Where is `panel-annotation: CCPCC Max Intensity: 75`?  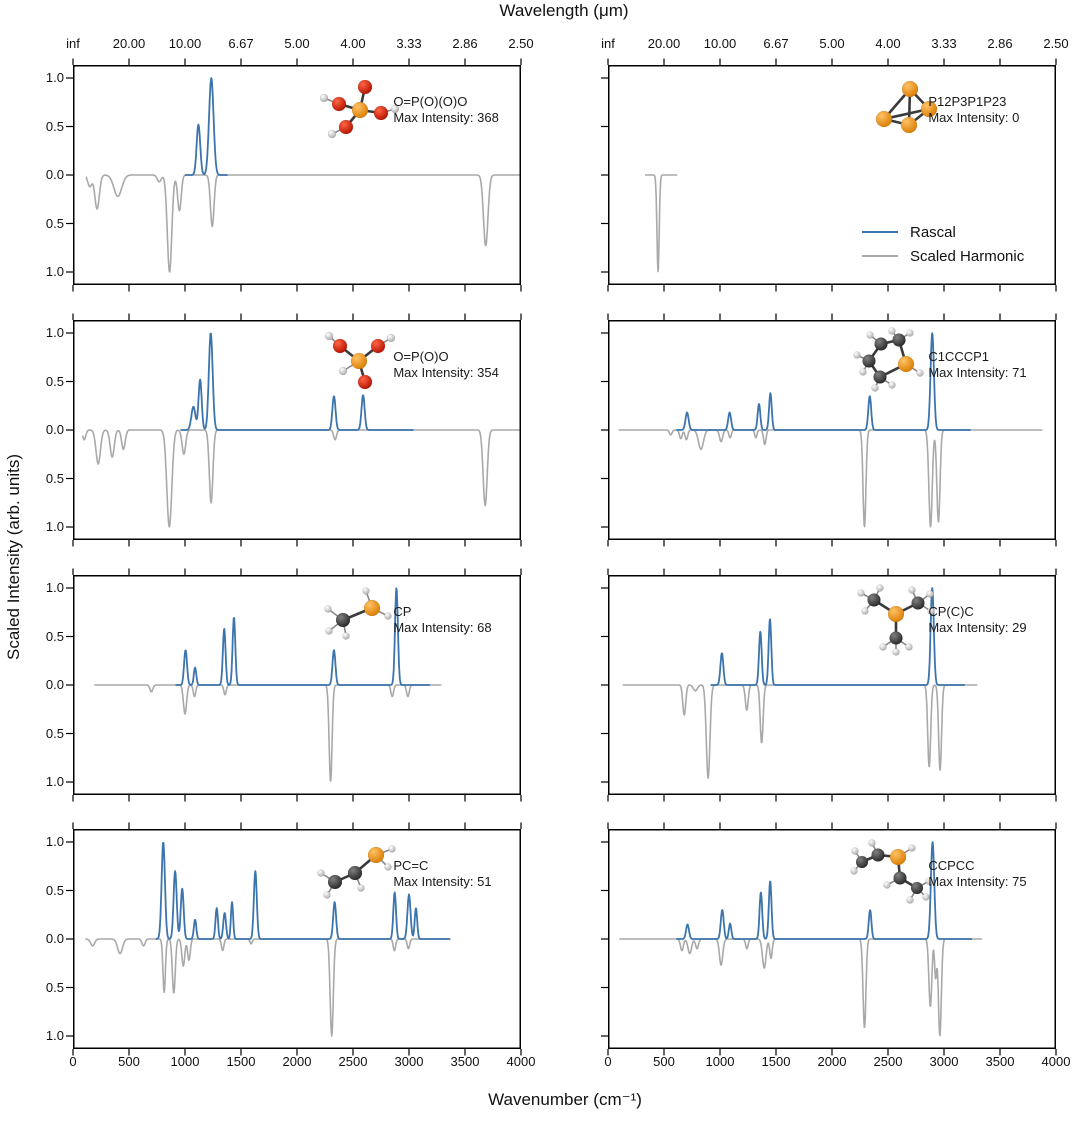 panel-annotation: CCPCC Max Intensity: 75 is located at coordinates (977, 875).